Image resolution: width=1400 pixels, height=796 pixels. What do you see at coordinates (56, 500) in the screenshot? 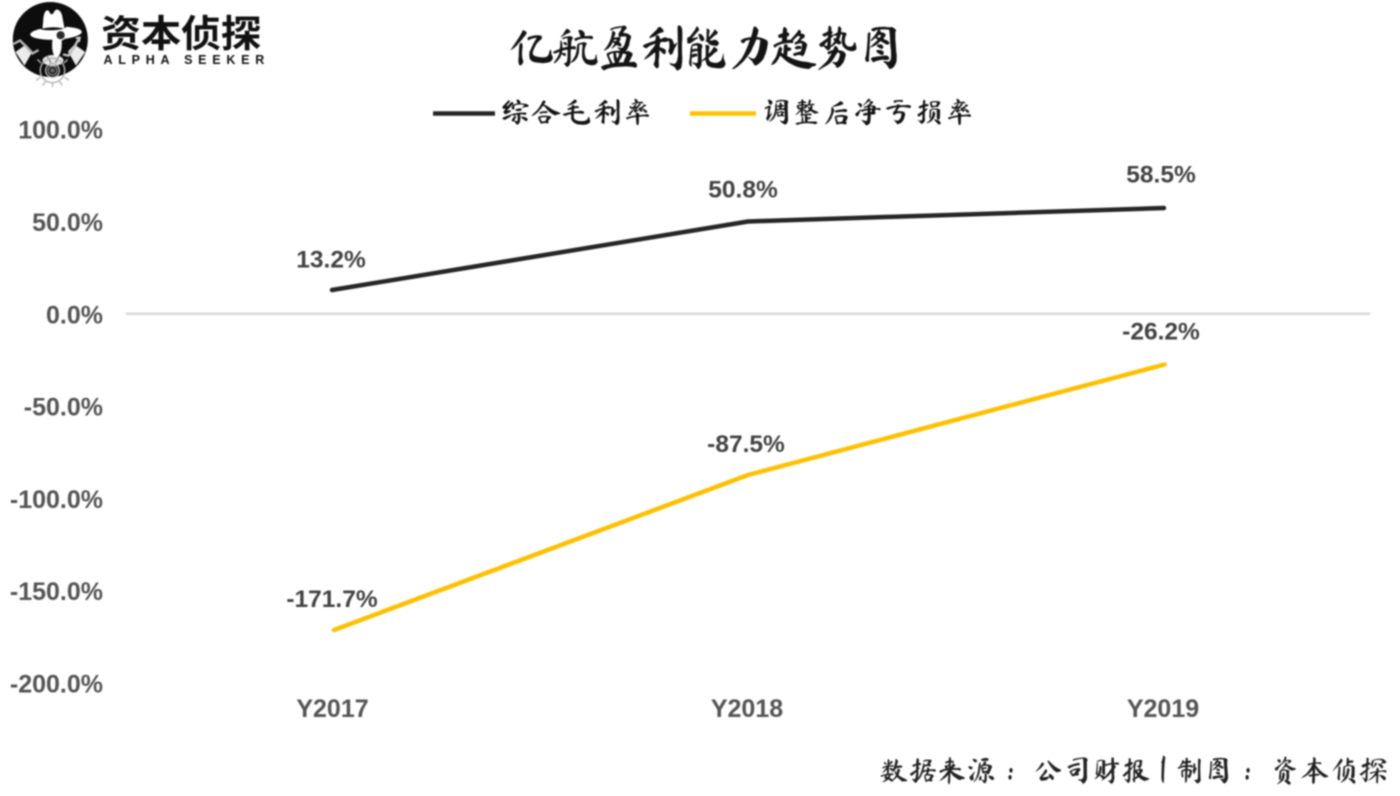
I see `svg-text: -100.0%` at bounding box center [56, 500].